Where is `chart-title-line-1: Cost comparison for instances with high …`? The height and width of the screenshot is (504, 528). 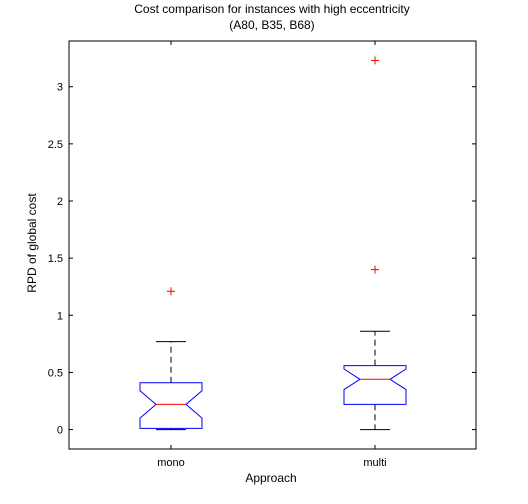 chart-title-line-1: Cost comparison for instances with high … is located at coordinates (271, 9).